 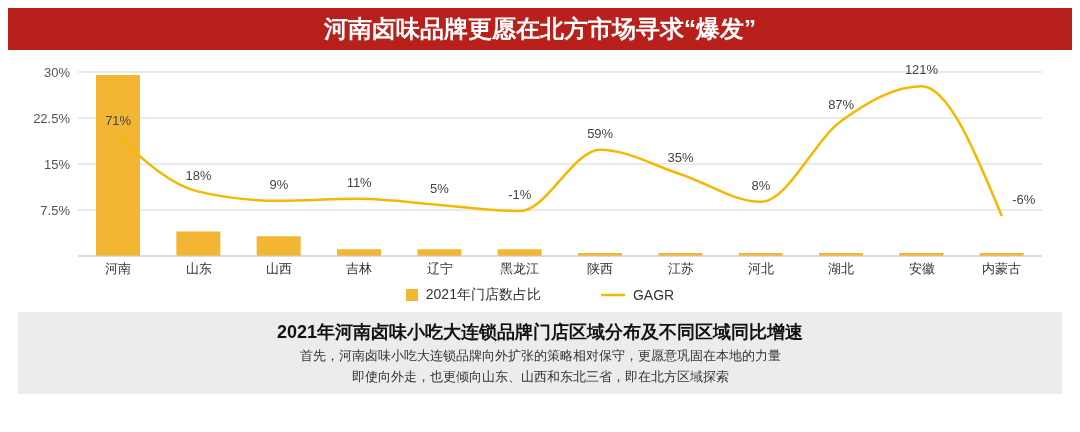 What do you see at coordinates (540, 29) in the screenshot?
I see `chart-title: 河南卤味品牌更愿在北方市场寻求“爆发”` at bounding box center [540, 29].